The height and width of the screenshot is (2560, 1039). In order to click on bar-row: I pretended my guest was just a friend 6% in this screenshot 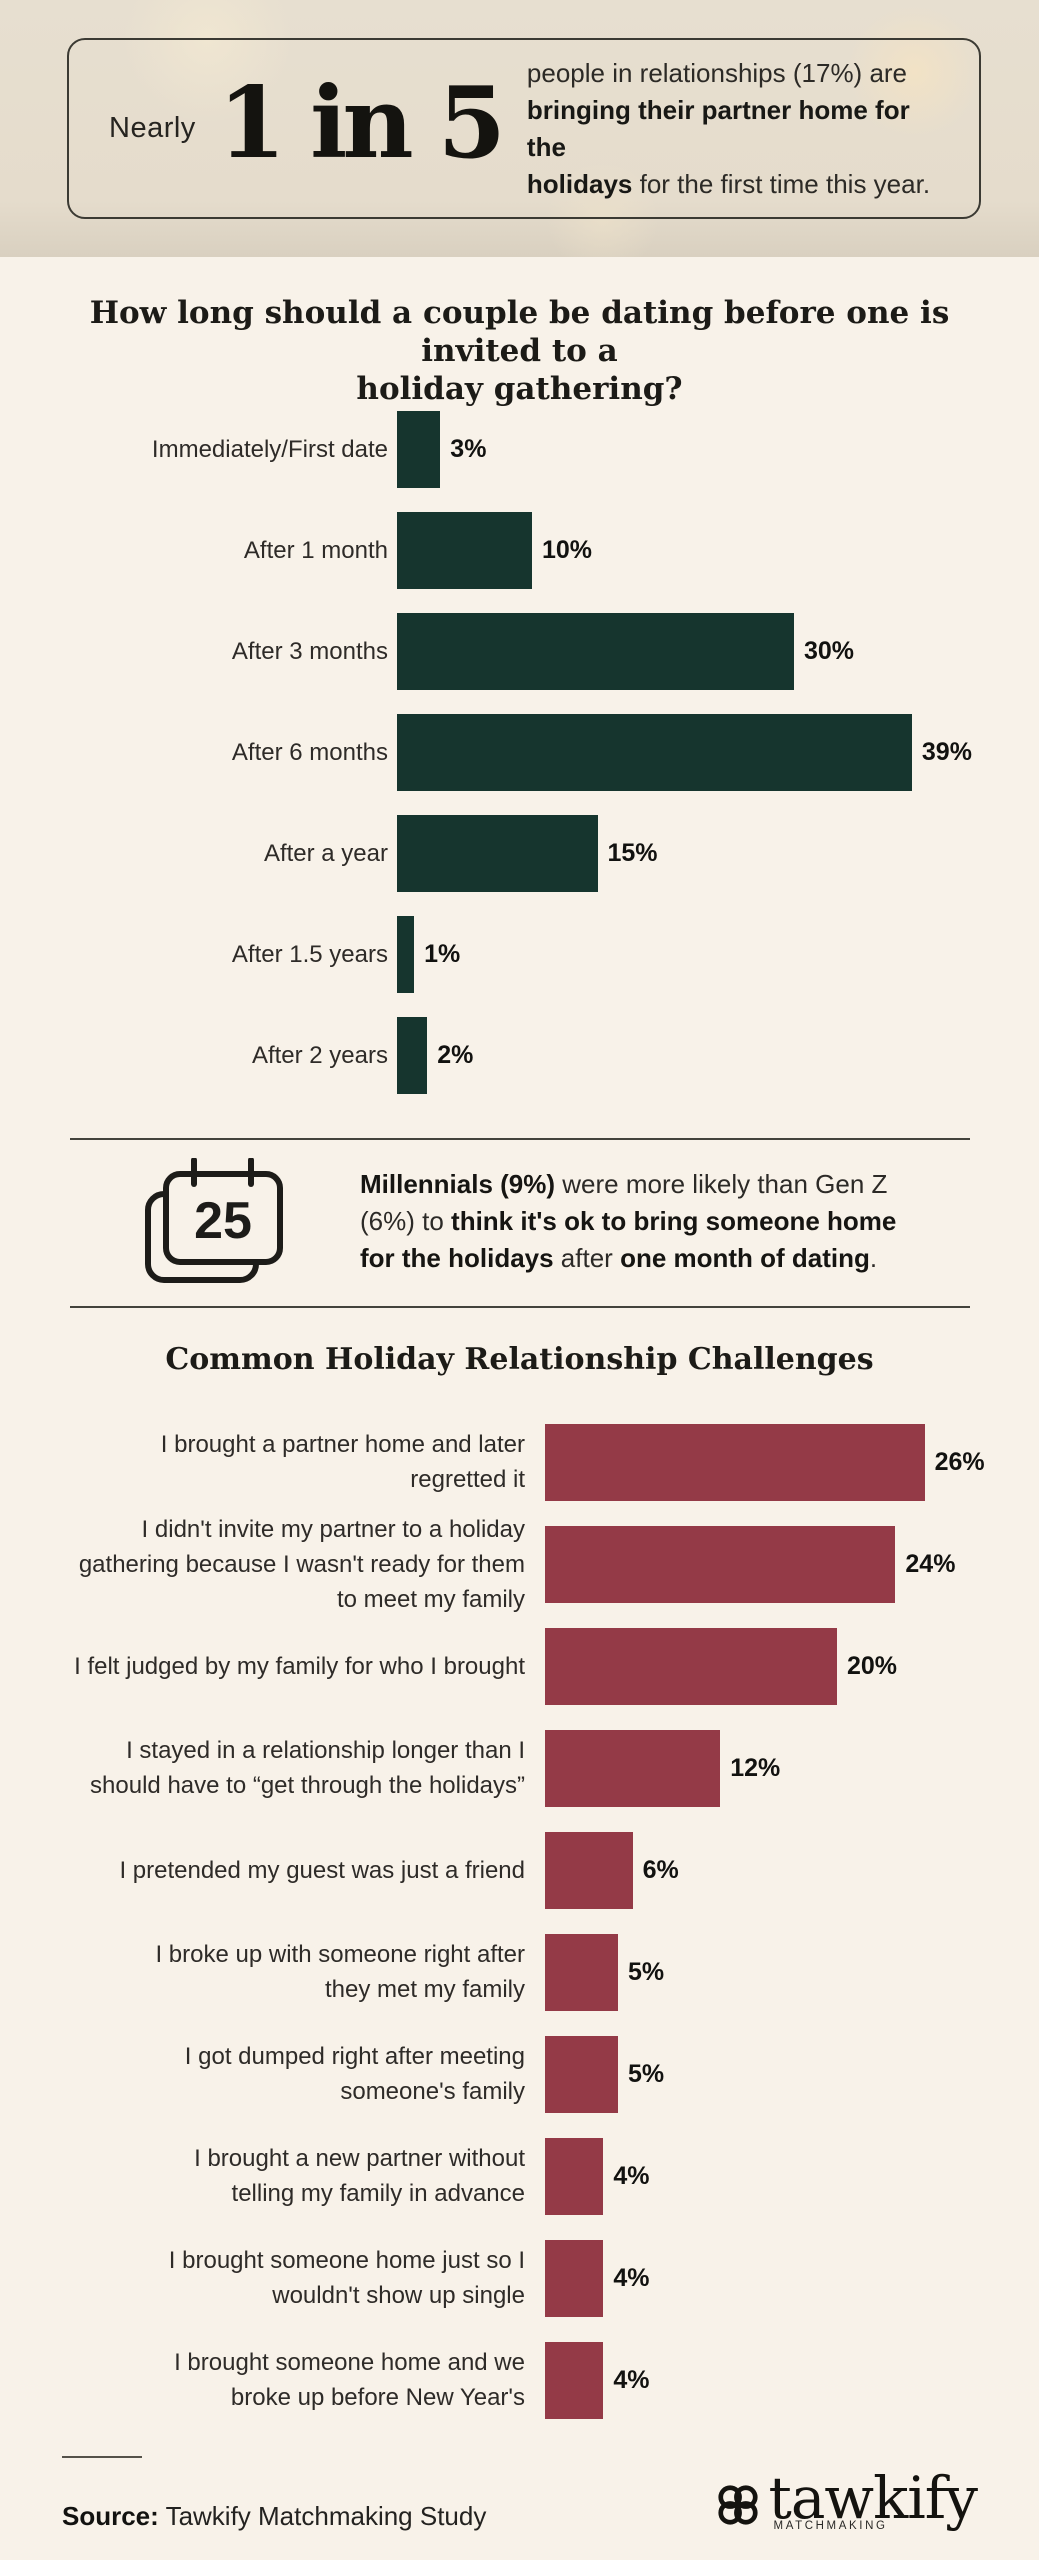, I will do `click(519, 1870)`.